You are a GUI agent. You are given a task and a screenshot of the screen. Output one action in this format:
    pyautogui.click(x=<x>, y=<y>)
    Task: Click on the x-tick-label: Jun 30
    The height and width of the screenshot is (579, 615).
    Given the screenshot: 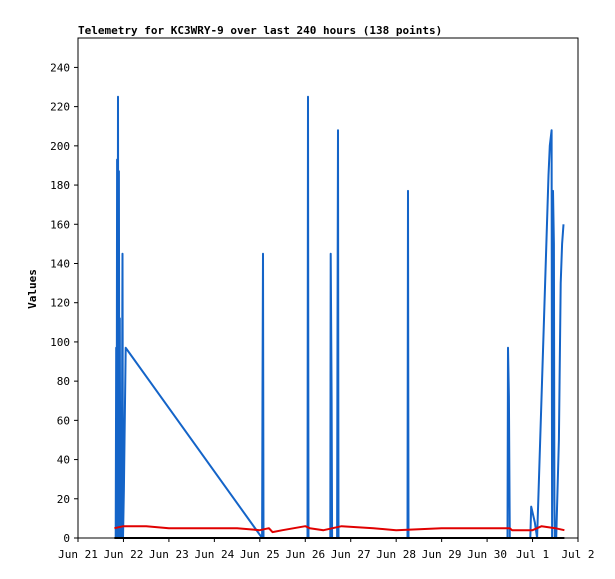 What is the action you would take?
    pyautogui.click(x=487, y=554)
    